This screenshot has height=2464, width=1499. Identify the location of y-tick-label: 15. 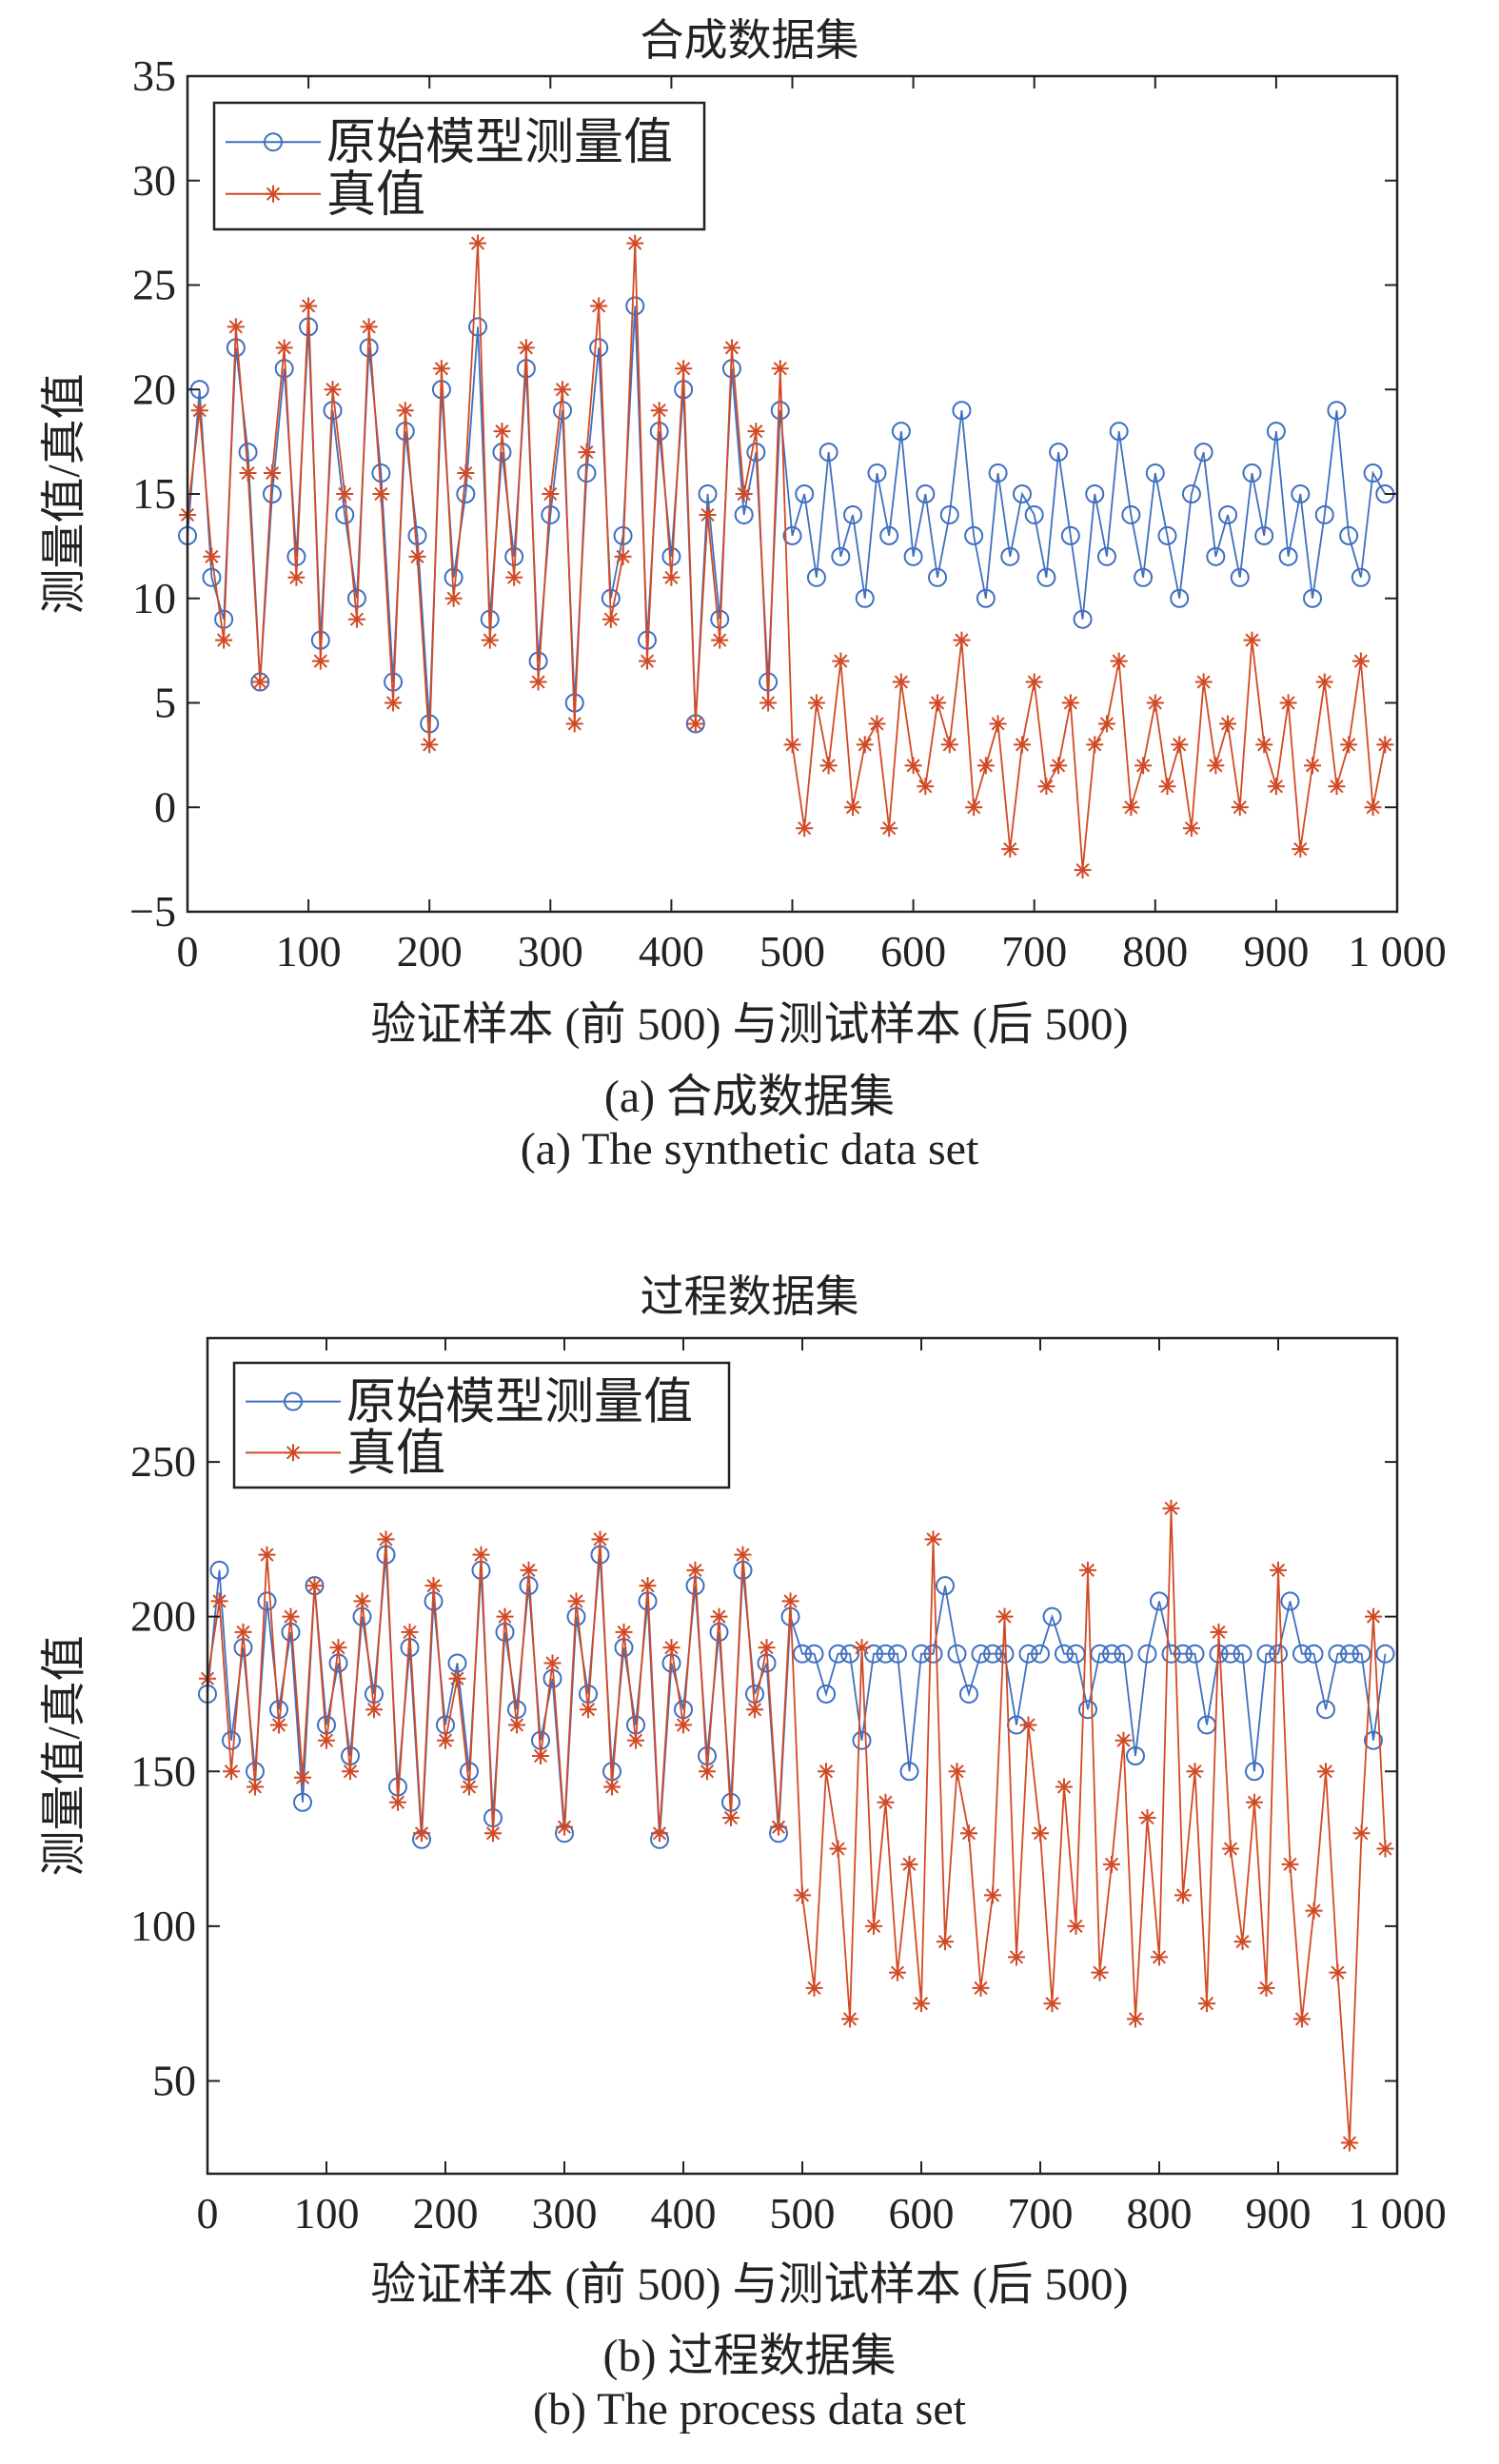
(154, 493).